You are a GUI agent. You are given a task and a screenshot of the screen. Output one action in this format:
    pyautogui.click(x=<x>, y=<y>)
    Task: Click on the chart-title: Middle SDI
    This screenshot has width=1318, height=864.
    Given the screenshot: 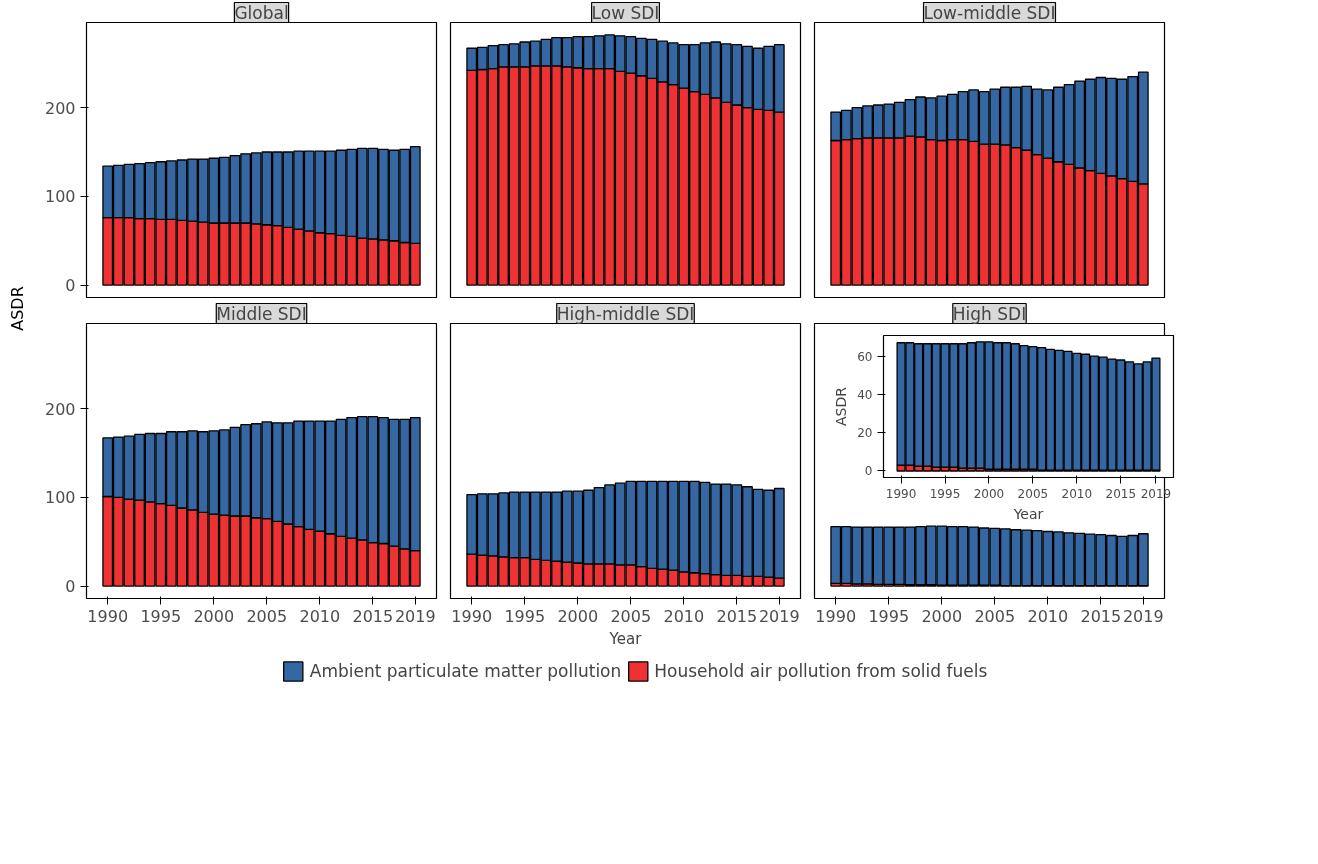 What is the action you would take?
    pyautogui.click(x=261, y=313)
    